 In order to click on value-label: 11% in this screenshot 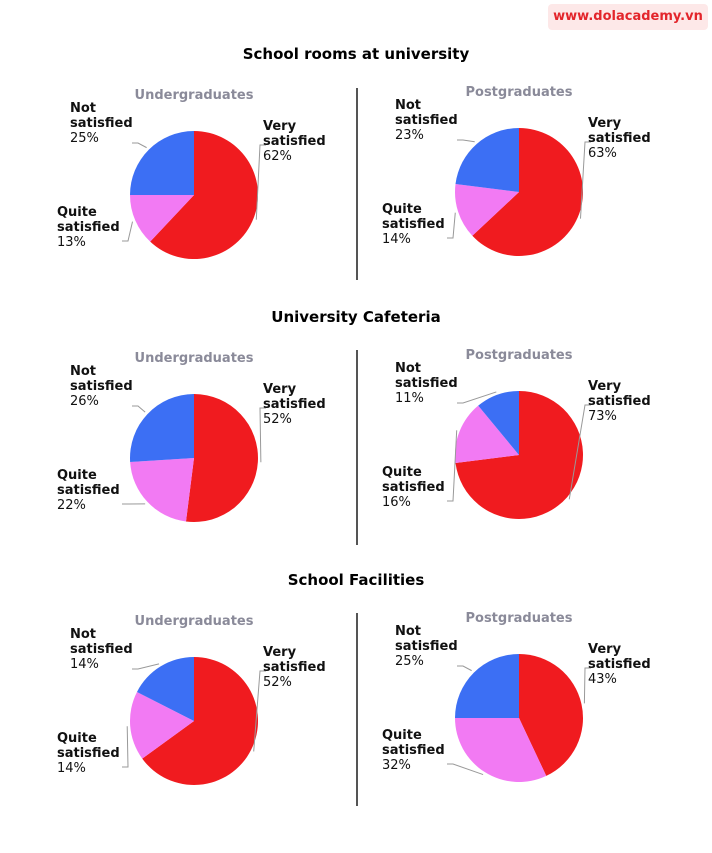, I will do `click(409, 398)`.